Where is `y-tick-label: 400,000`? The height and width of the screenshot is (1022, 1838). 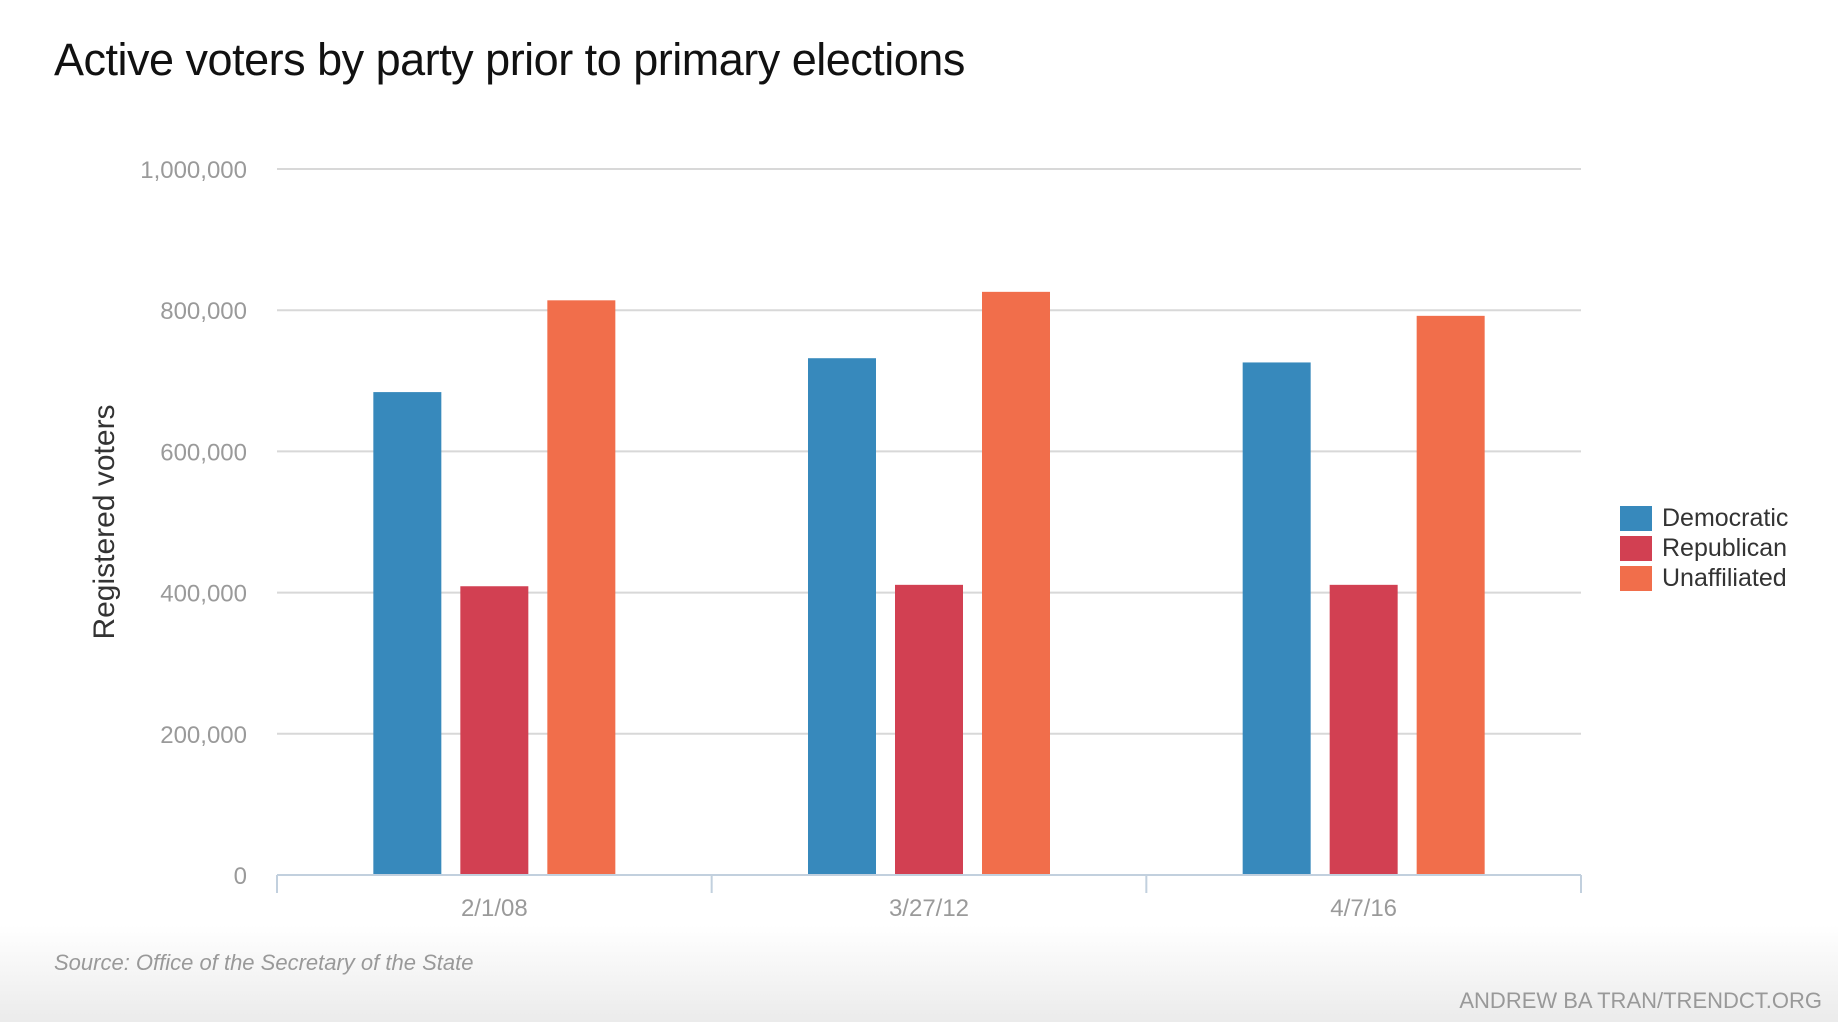 y-tick-label: 400,000 is located at coordinates (203, 594).